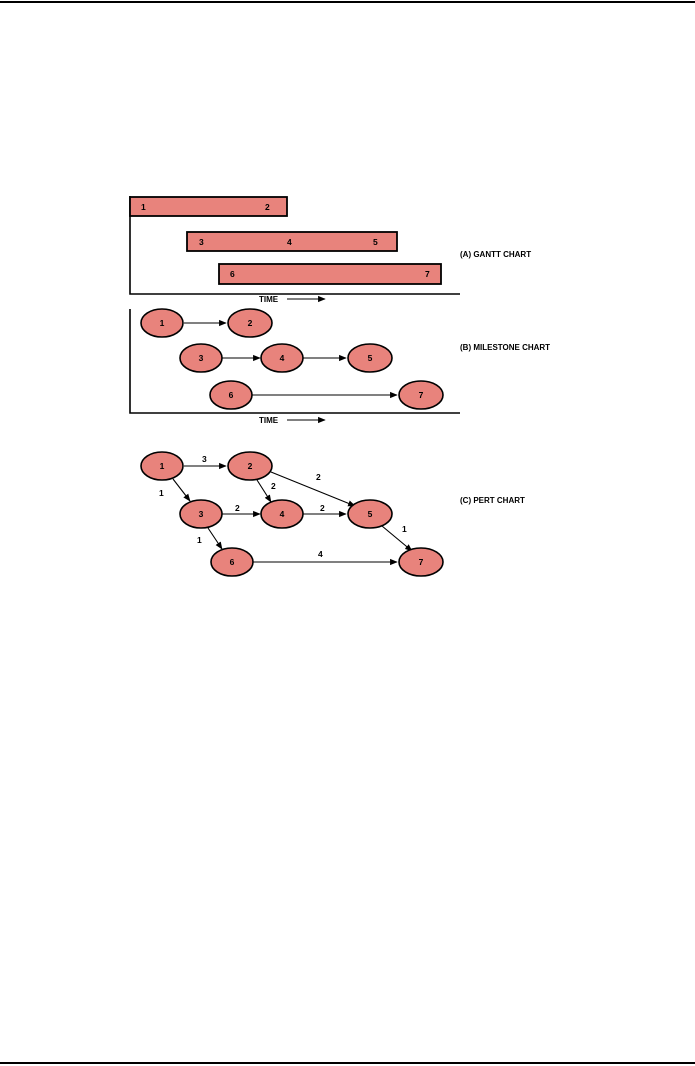 Image resolution: width=695 pixels, height=1066 pixels. I want to click on milestone-node-label: 1, so click(162, 323).